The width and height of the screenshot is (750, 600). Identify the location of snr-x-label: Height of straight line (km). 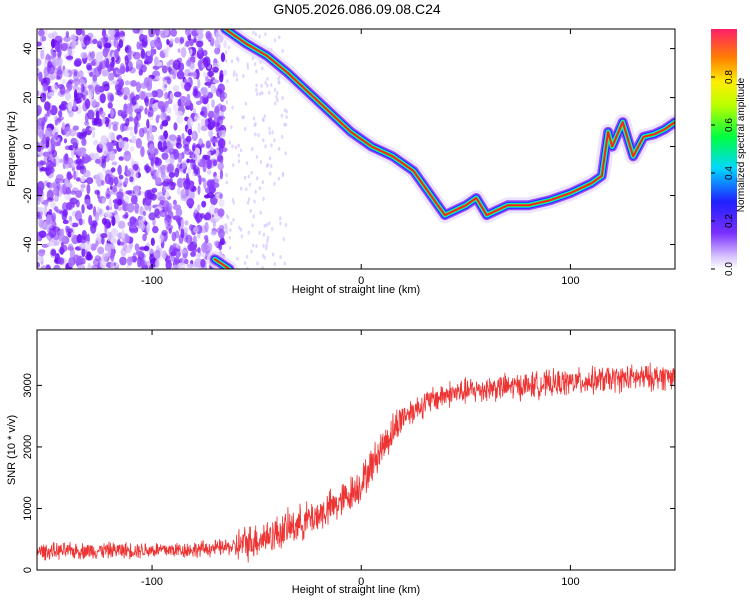
(356, 590).